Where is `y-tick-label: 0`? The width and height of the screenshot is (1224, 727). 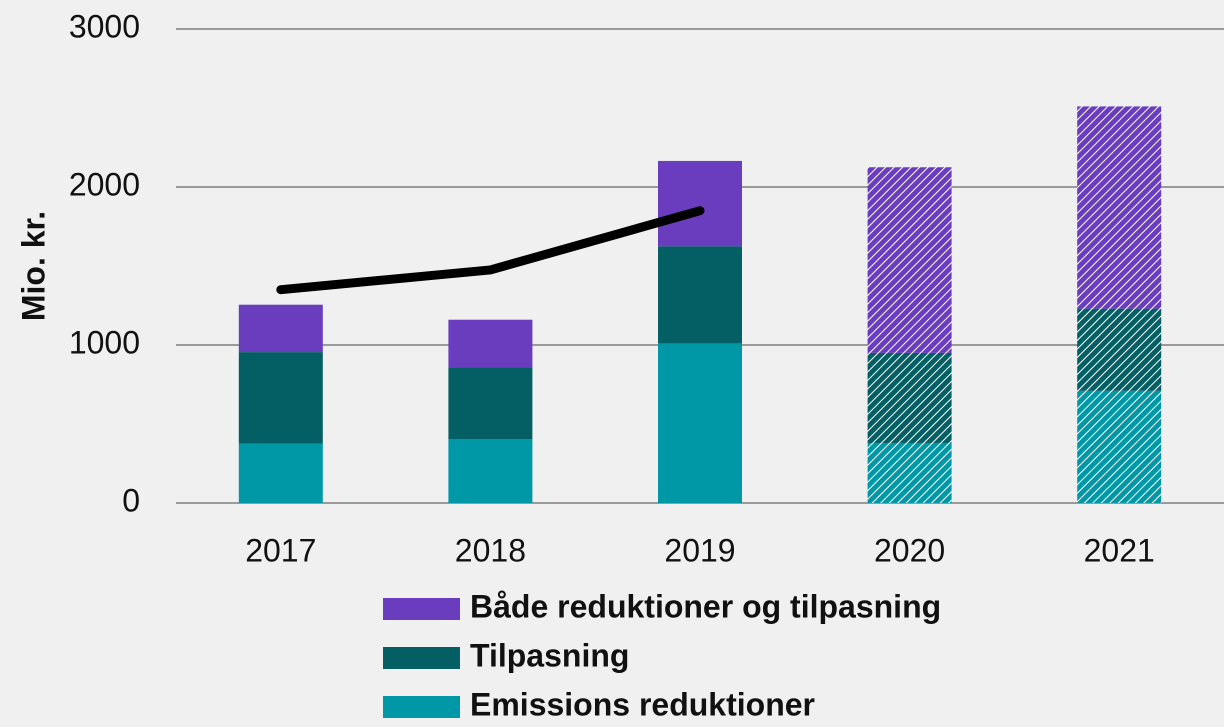 y-tick-label: 0 is located at coordinates (131, 500).